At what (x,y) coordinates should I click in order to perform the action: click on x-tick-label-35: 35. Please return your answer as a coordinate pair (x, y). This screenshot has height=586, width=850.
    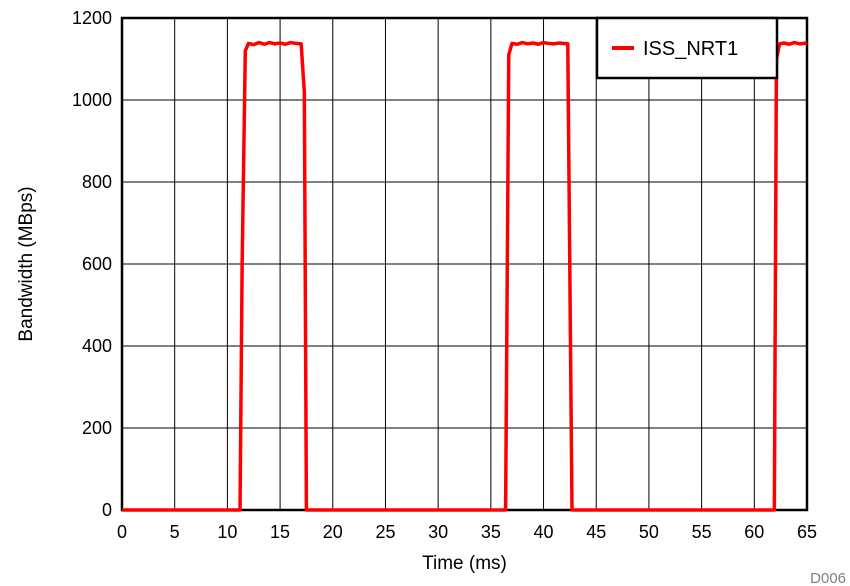
    Looking at the image, I should click on (491, 532).